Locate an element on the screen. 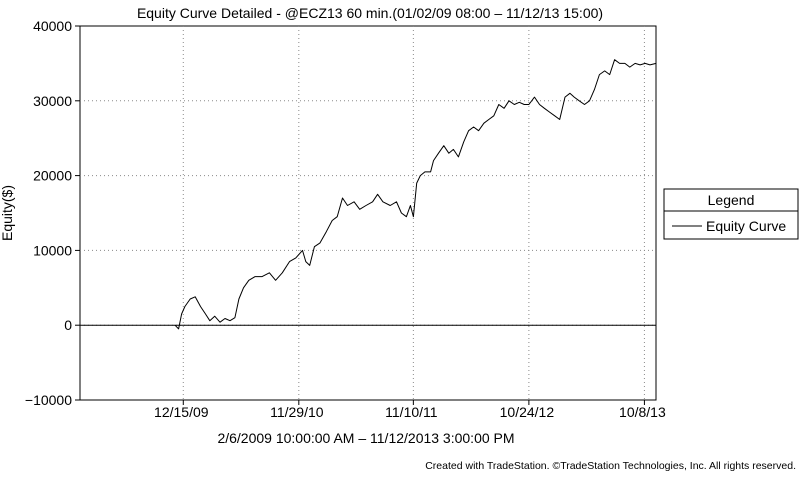 Image resolution: width=800 pixels, height=480 pixels. legend-entry-equity-curve: Equity Curve is located at coordinates (746, 226).